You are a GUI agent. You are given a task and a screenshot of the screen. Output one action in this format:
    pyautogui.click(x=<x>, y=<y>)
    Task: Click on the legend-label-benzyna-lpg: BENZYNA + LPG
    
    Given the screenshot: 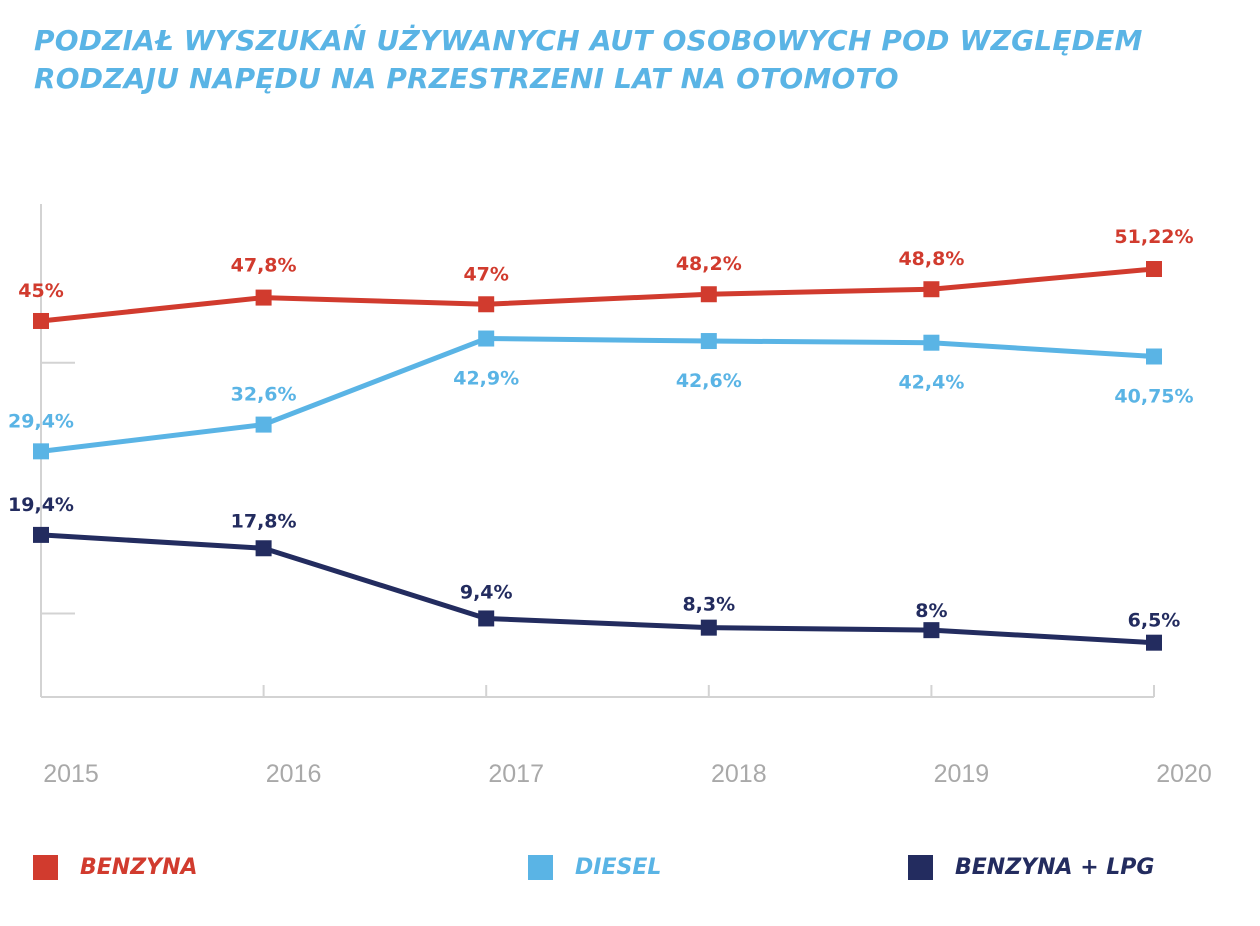 What is the action you would take?
    pyautogui.click(x=1055, y=867)
    